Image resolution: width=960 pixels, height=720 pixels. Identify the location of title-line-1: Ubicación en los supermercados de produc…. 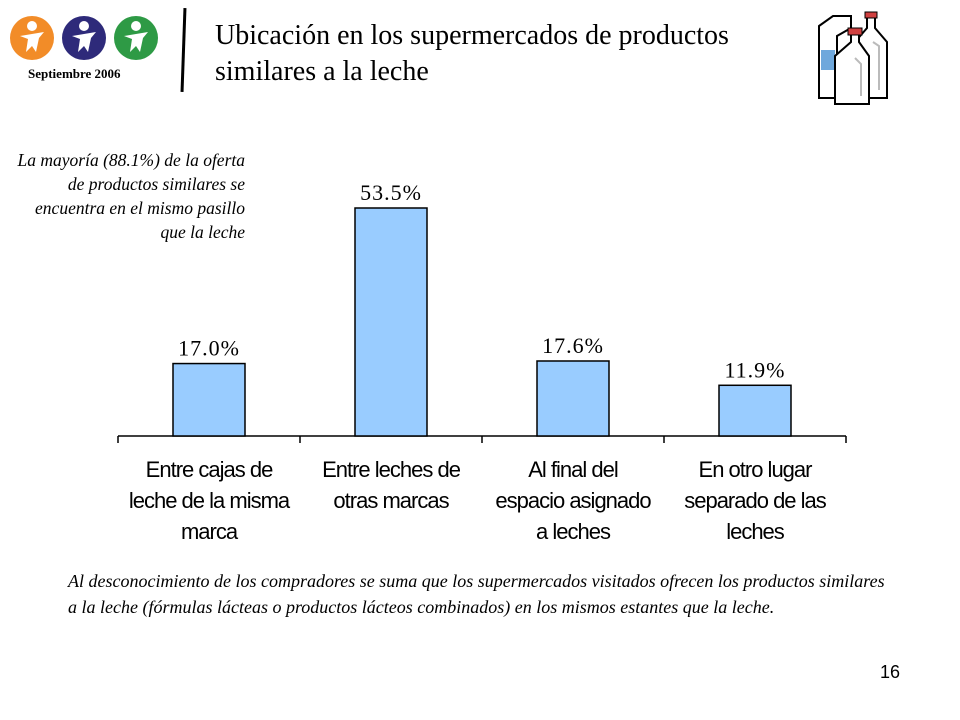
(472, 35).